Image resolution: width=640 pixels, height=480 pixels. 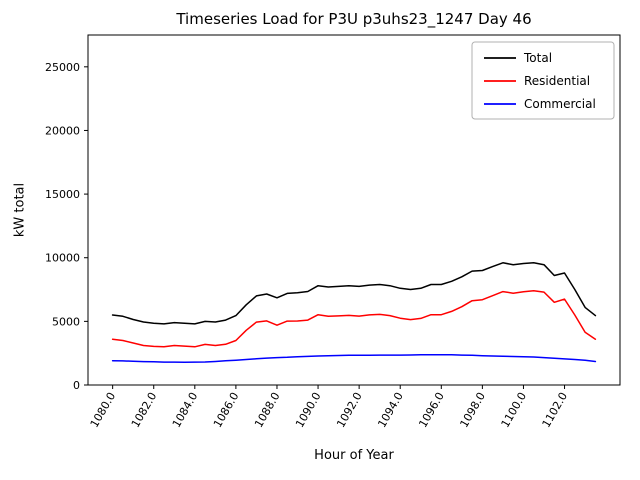 I want to click on x-tick-label: 1088.0, so click(x=267, y=410).